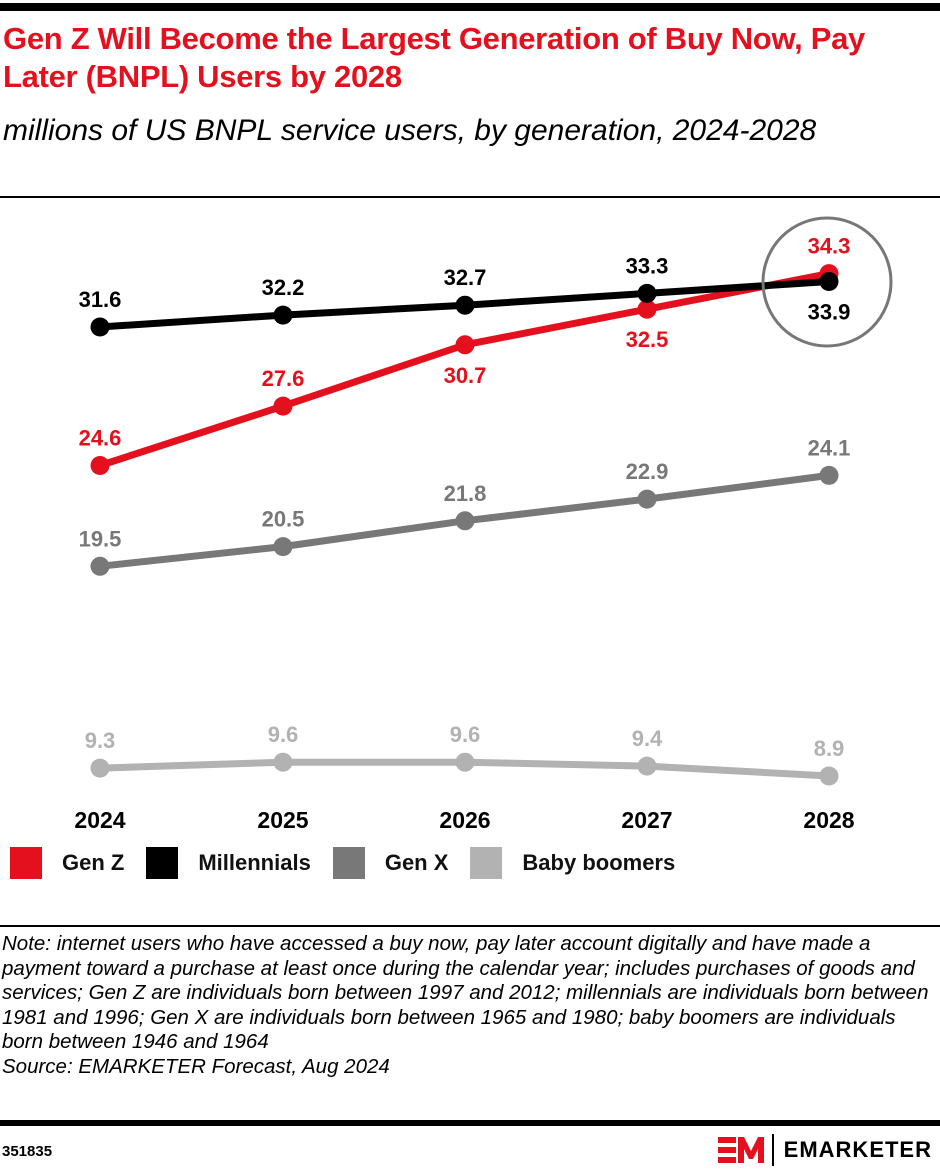 This screenshot has width=940, height=1176. Describe the element at coordinates (829, 748) in the screenshot. I see `data-label-baby-boomers: 8.9` at that location.